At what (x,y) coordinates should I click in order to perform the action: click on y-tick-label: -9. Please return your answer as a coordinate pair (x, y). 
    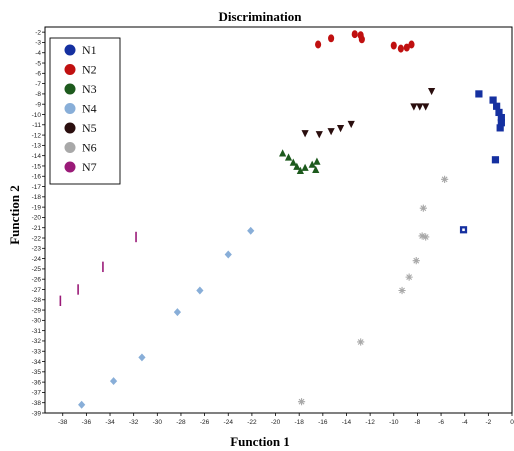
    Looking at the image, I should click on (38, 105).